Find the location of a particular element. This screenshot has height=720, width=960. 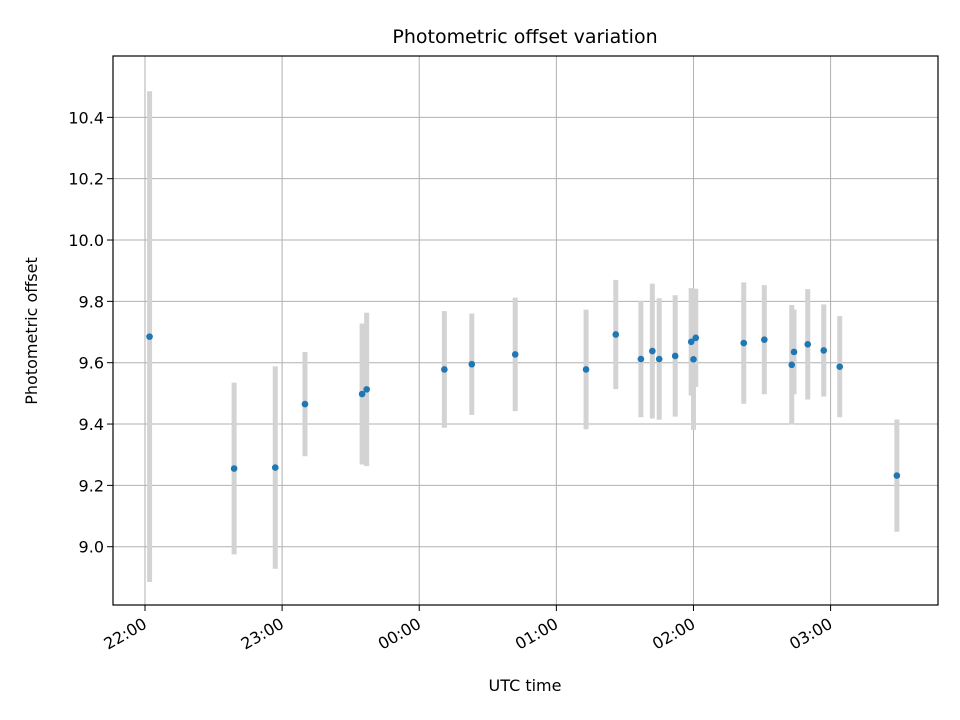

y-tick-label: 9.8 is located at coordinates (91, 301).